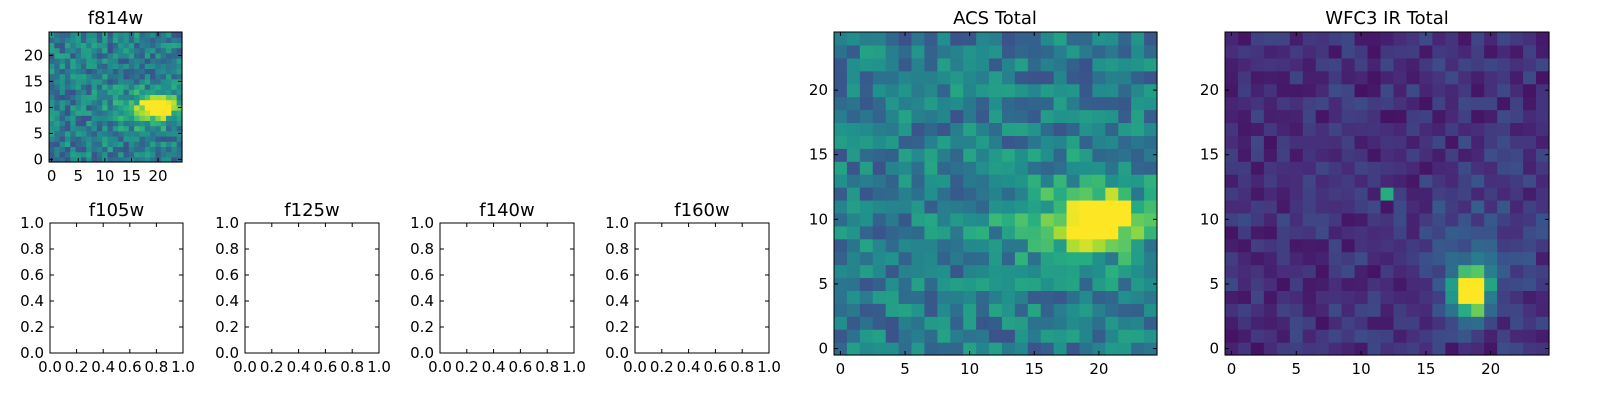 Image resolution: width=1600 pixels, height=400 pixels. What do you see at coordinates (311, 210) in the screenshot?
I see `panel-title: f125w` at bounding box center [311, 210].